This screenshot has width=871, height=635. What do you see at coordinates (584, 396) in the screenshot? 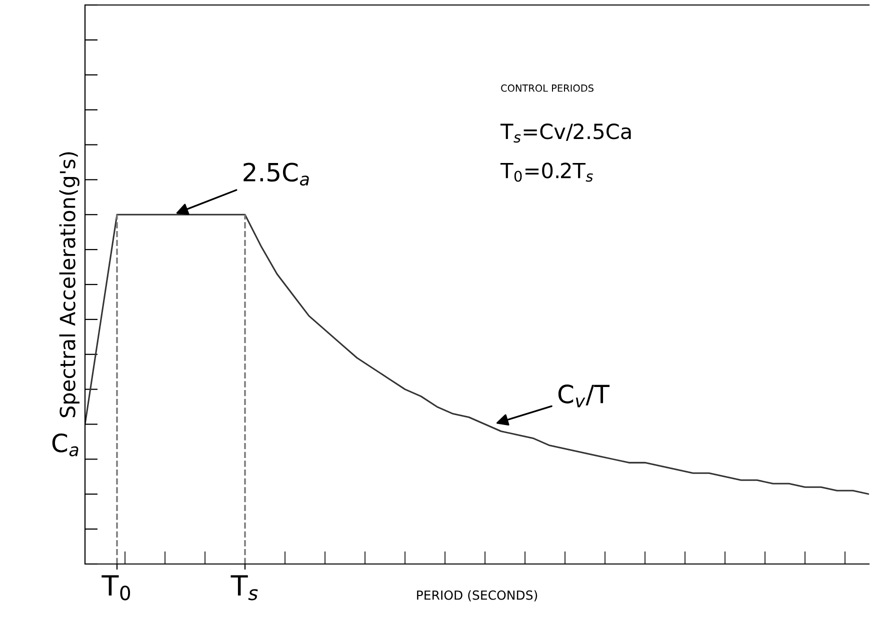
I see `annotation: C$_{v}$/T` at bounding box center [584, 396].